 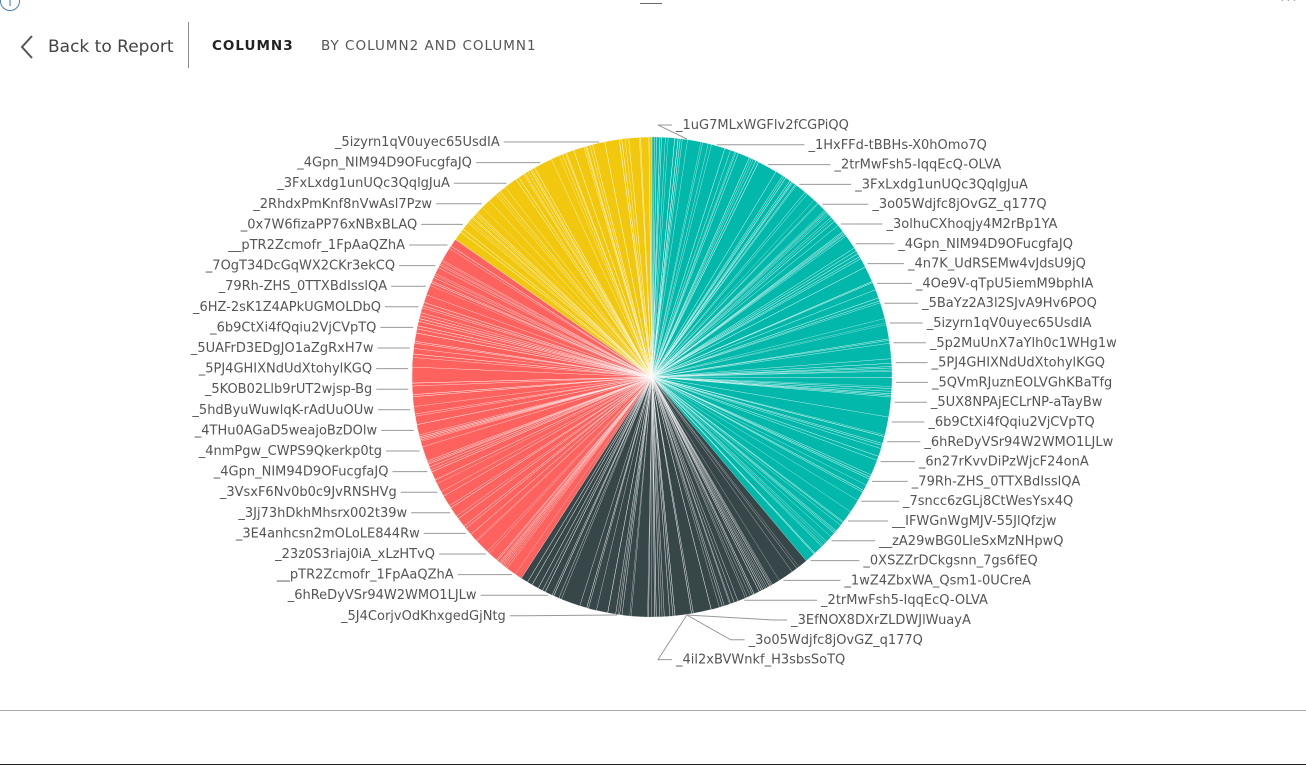 What do you see at coordinates (996, 264) in the screenshot?
I see `pie-label: _4n7K_UdRSEMw4vJdsU9jQ` at bounding box center [996, 264].